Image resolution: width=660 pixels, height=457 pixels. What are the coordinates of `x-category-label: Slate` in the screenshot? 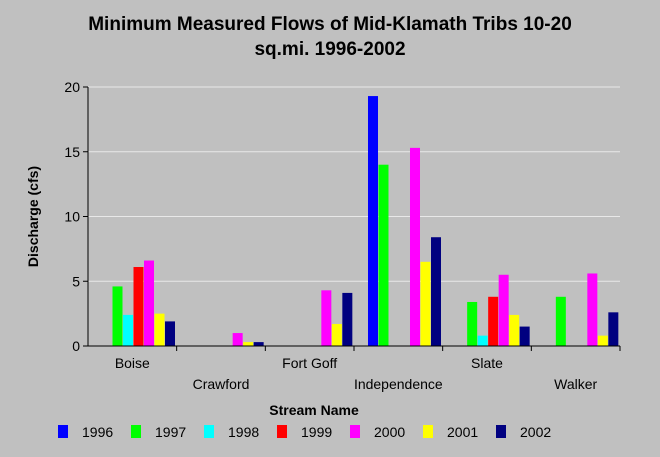 It's located at (487, 363).